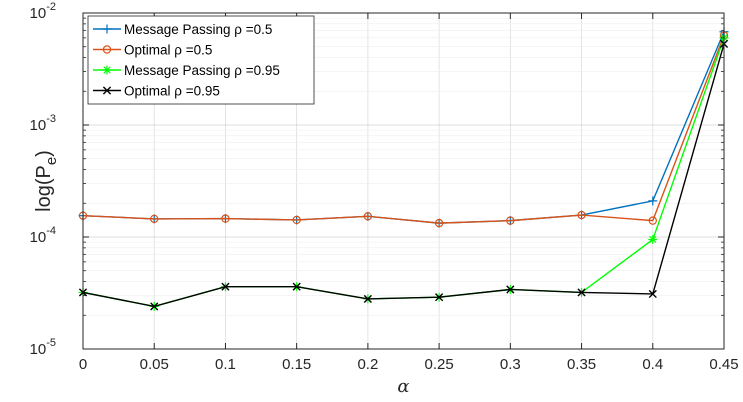 This screenshot has width=743, height=402. What do you see at coordinates (723, 364) in the screenshot?
I see `x-tick-label: 0.45` at bounding box center [723, 364].